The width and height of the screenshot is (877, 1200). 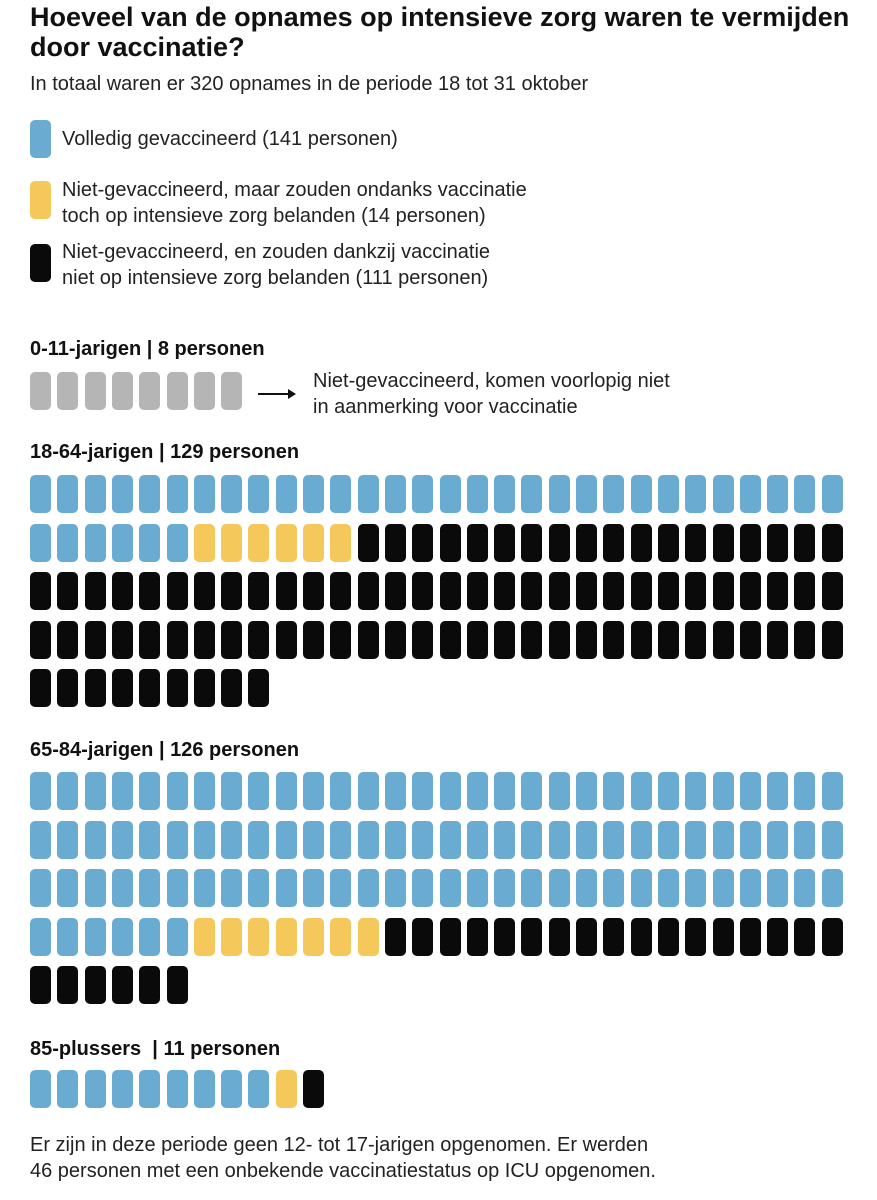 What do you see at coordinates (277, 394) in the screenshot?
I see `arrow-right-icon` at bounding box center [277, 394].